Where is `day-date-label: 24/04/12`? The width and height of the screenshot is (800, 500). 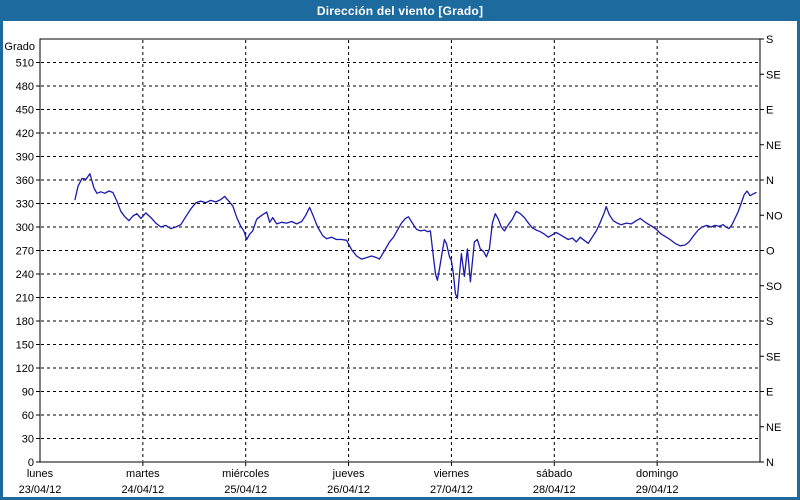
day-date-label: 24/04/12 is located at coordinates (142, 490).